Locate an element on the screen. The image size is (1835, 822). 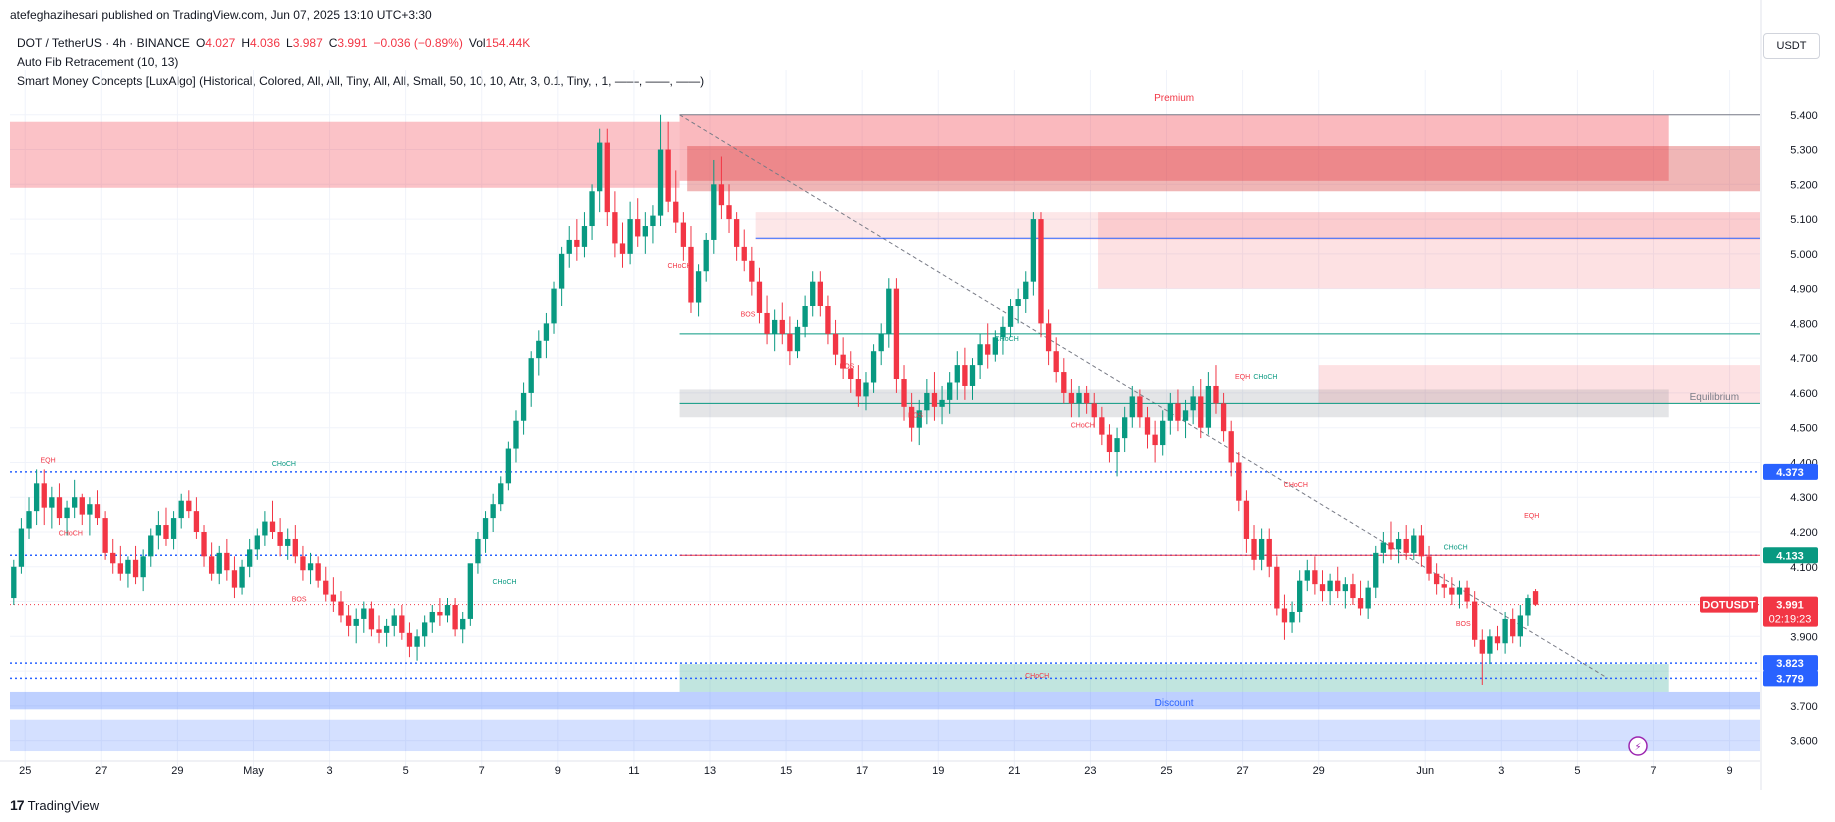
lightning-circle-icon: ⚡ is located at coordinates (1638, 746).